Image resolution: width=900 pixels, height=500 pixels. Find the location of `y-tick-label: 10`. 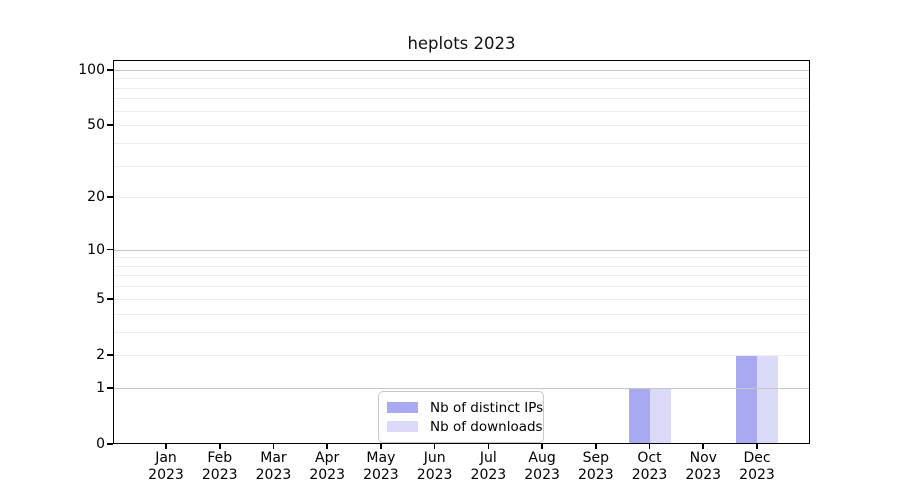

y-tick-label: 10 is located at coordinates (96, 249).